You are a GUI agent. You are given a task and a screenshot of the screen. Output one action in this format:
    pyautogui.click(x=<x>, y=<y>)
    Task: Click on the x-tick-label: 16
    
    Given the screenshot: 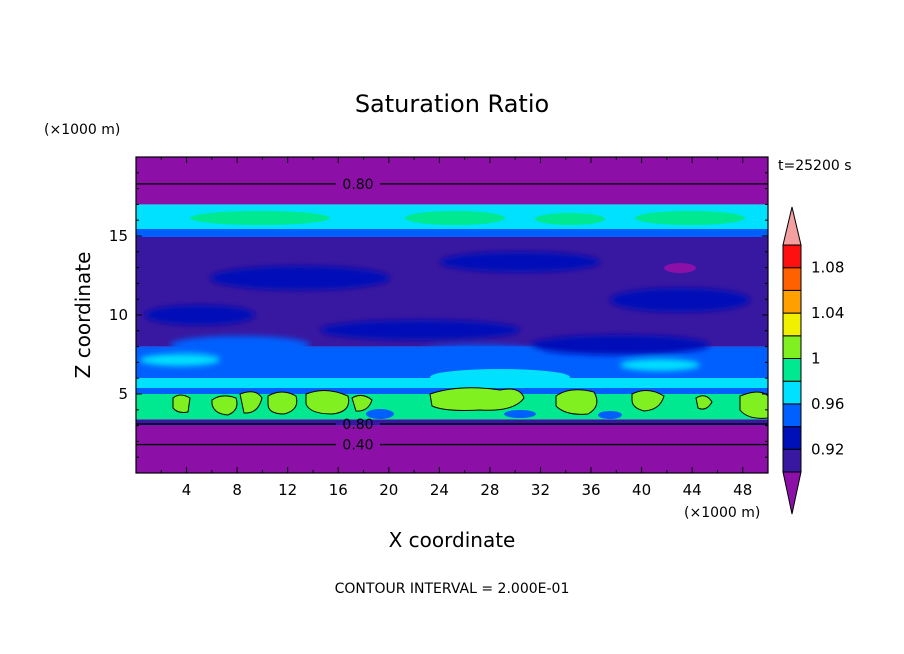 What is the action you would take?
    pyautogui.click(x=338, y=490)
    